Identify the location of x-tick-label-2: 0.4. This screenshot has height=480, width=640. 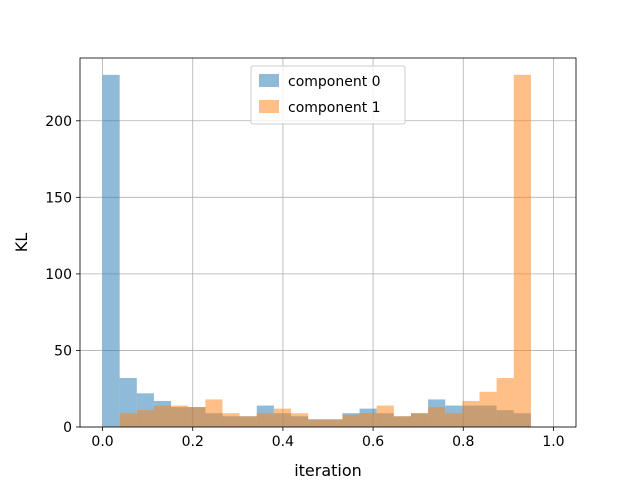
(283, 442).